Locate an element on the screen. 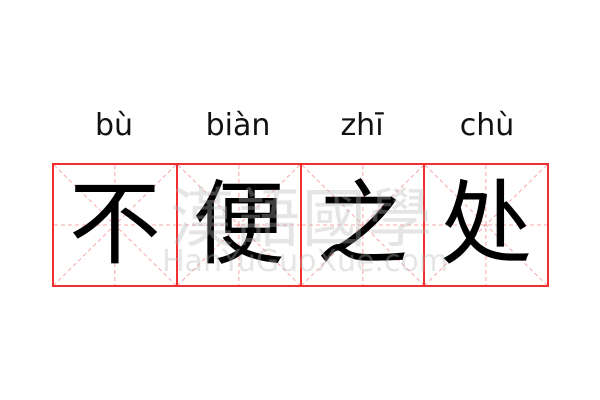  character-4: 处 is located at coordinates (486, 224).